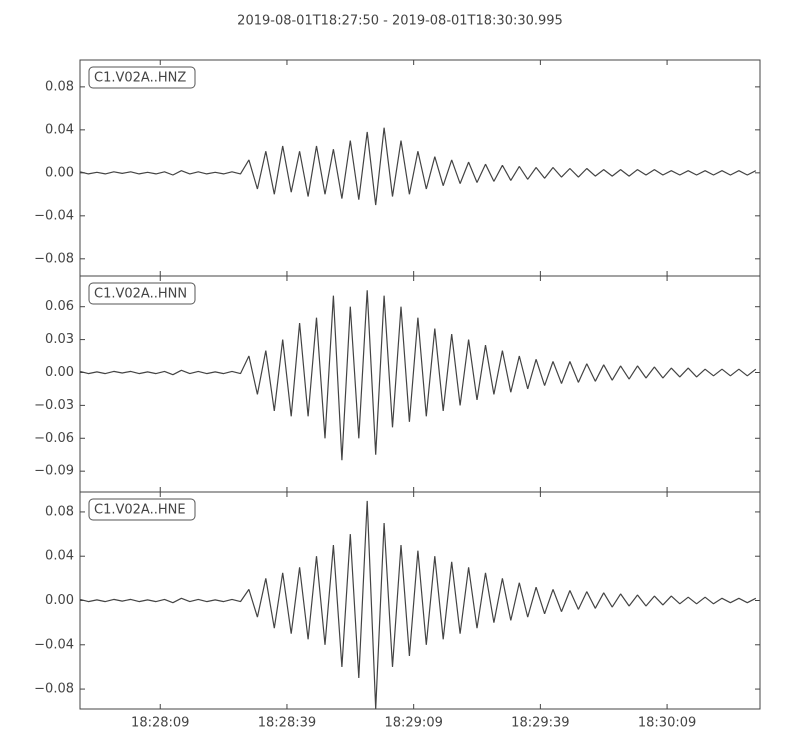  I want to click on channel-label: C1.V02A..HNZ, so click(140, 78).